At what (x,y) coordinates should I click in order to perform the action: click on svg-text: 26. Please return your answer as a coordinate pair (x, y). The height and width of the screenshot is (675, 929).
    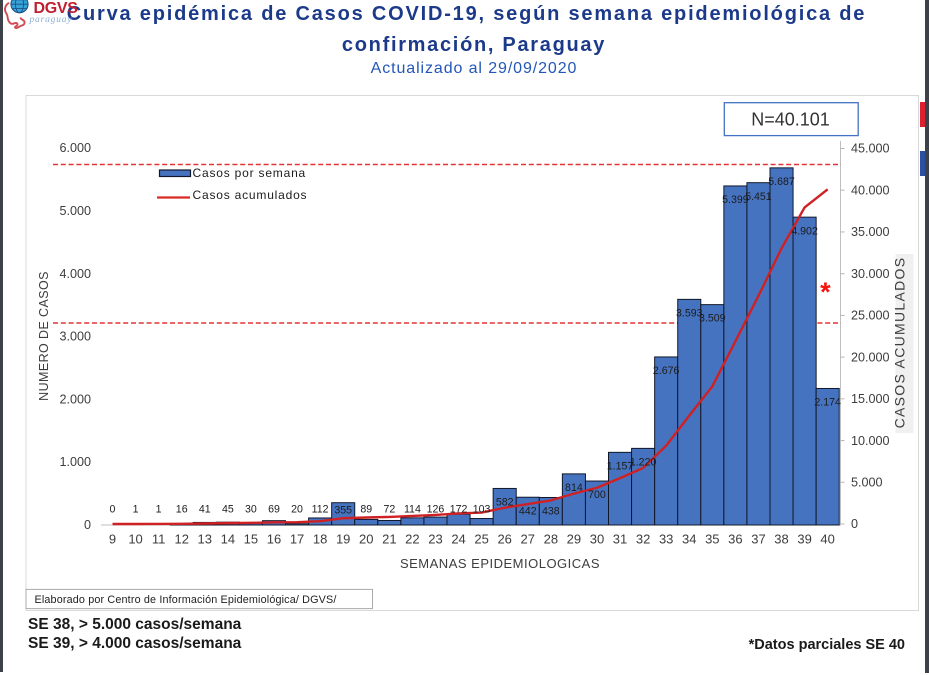
    Looking at the image, I should click on (504, 539).